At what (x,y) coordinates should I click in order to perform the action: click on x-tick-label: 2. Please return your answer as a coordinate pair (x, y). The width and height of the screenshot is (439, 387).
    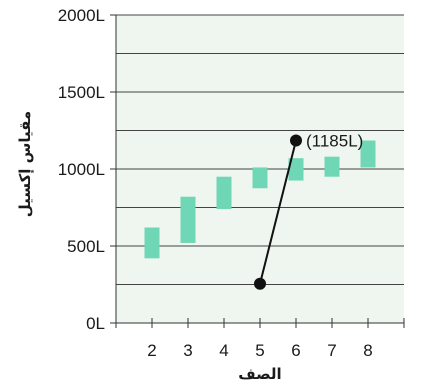
    Looking at the image, I should click on (151, 350).